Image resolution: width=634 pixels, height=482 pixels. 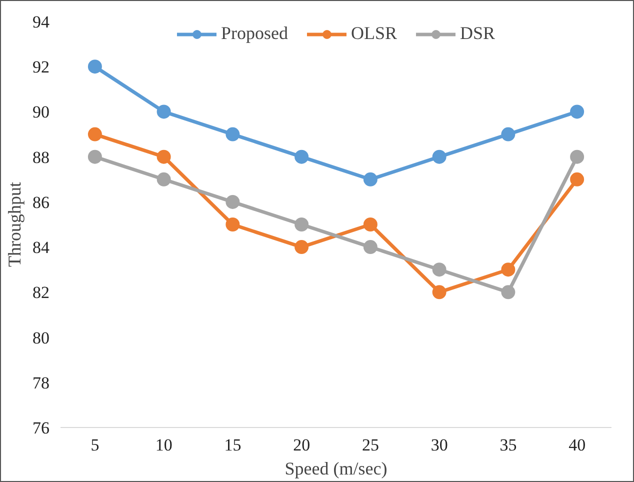 I want to click on x-tick-label: 15, so click(x=233, y=445).